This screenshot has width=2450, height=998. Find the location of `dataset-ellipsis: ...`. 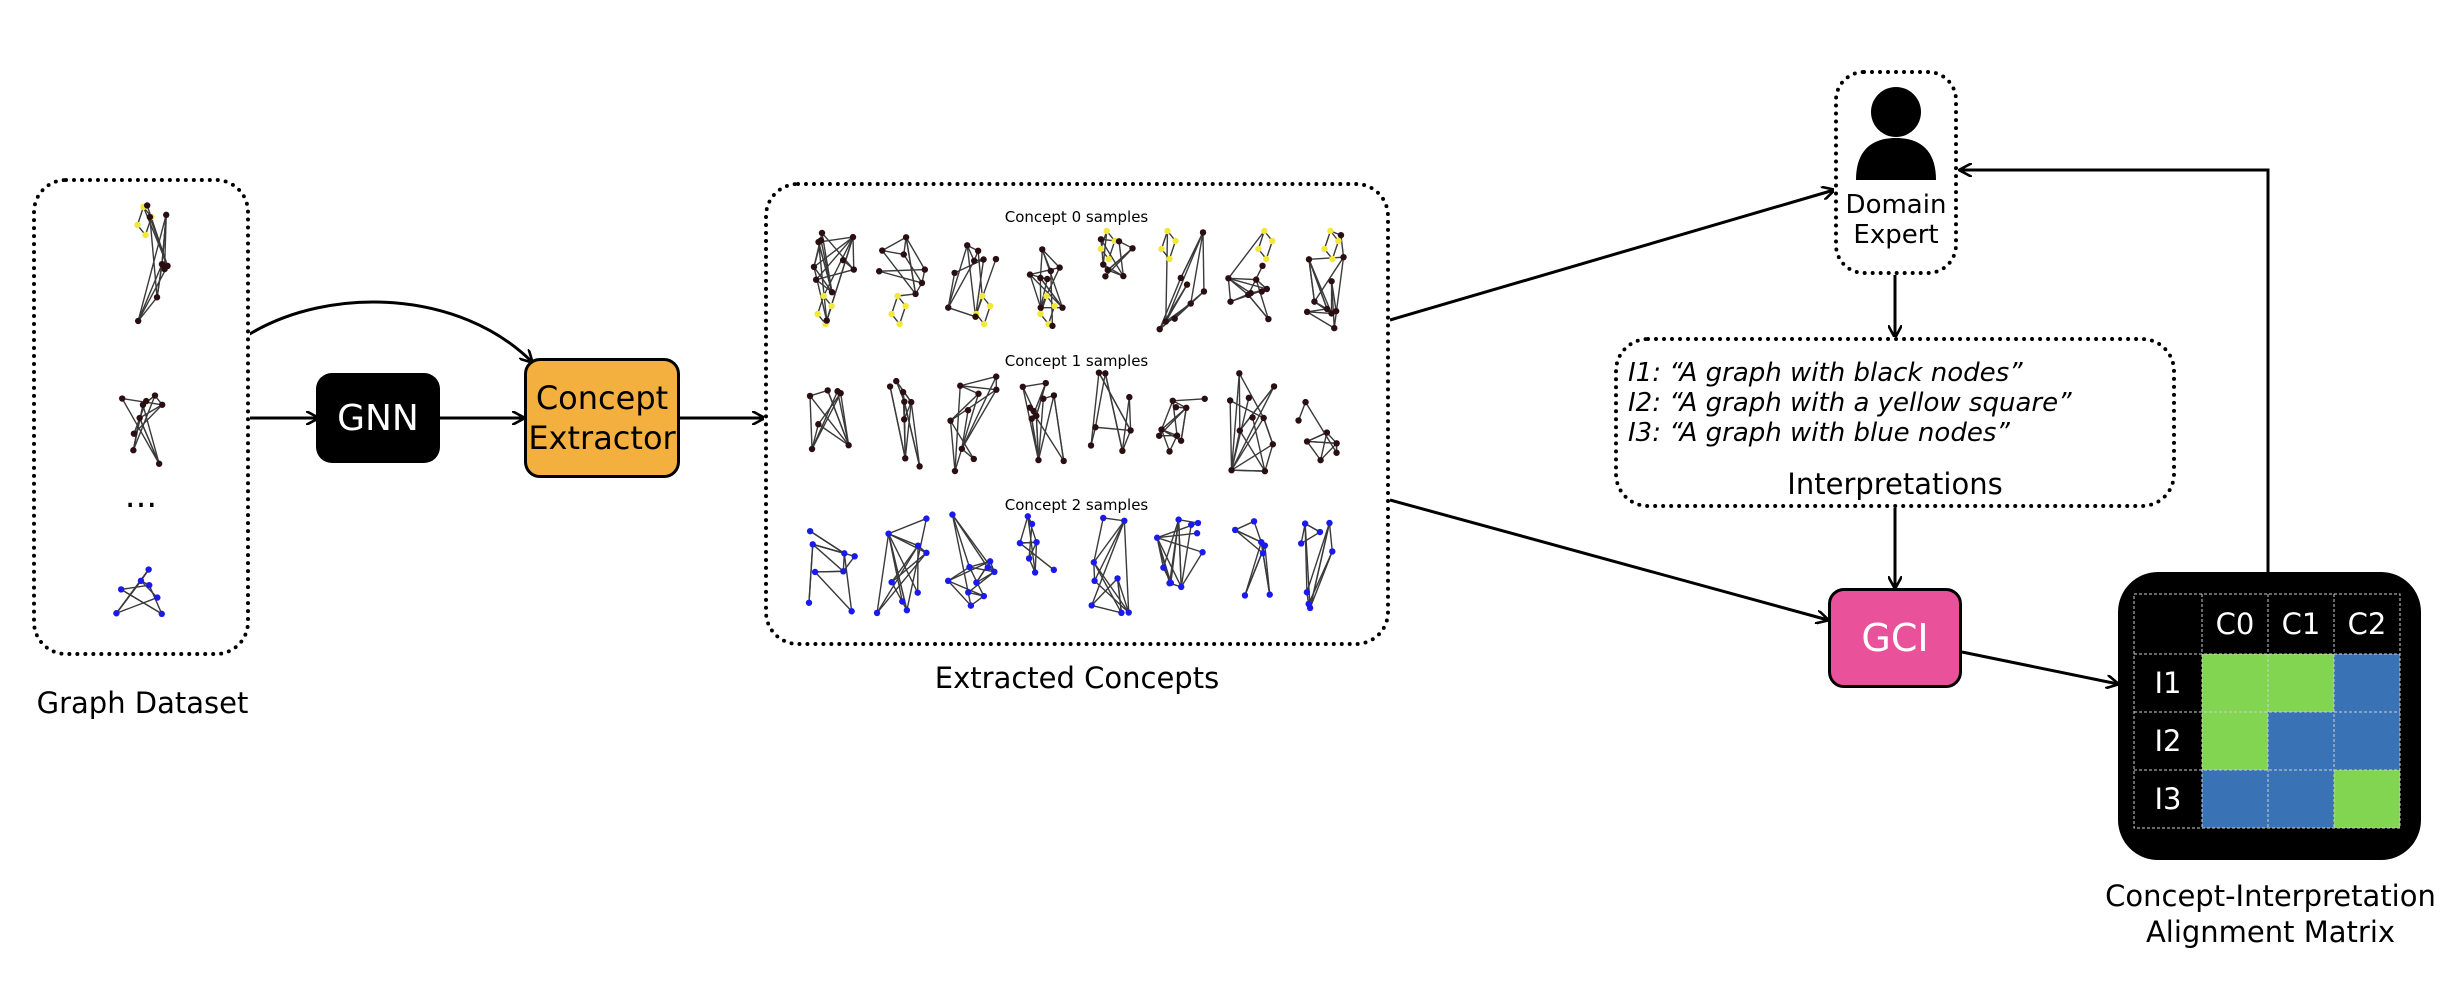

dataset-ellipsis: ... is located at coordinates (141, 496).